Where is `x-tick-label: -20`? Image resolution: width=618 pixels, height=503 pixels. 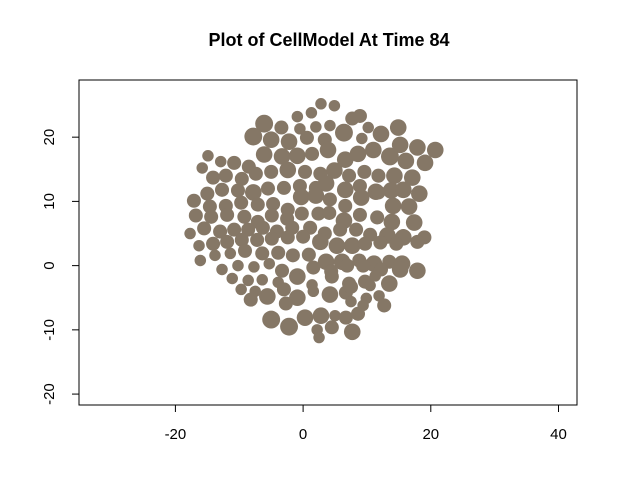 x-tick-label: -20 is located at coordinates (176, 434).